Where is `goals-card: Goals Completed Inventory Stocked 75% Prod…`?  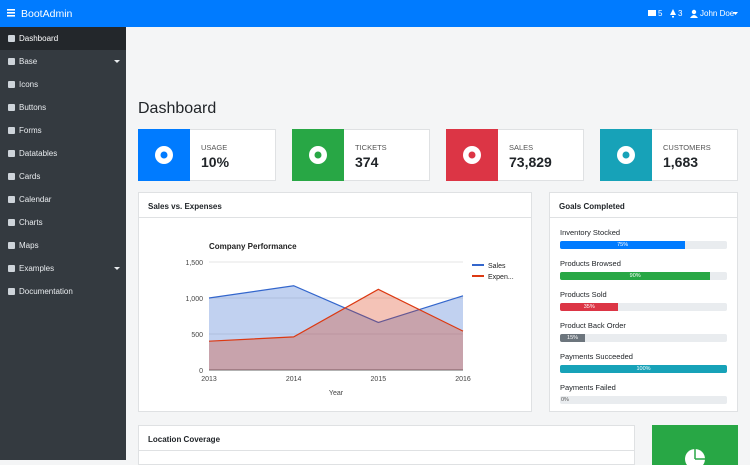
goals-card: Goals Completed Inventory Stocked 75% Prod… is located at coordinates (643, 302).